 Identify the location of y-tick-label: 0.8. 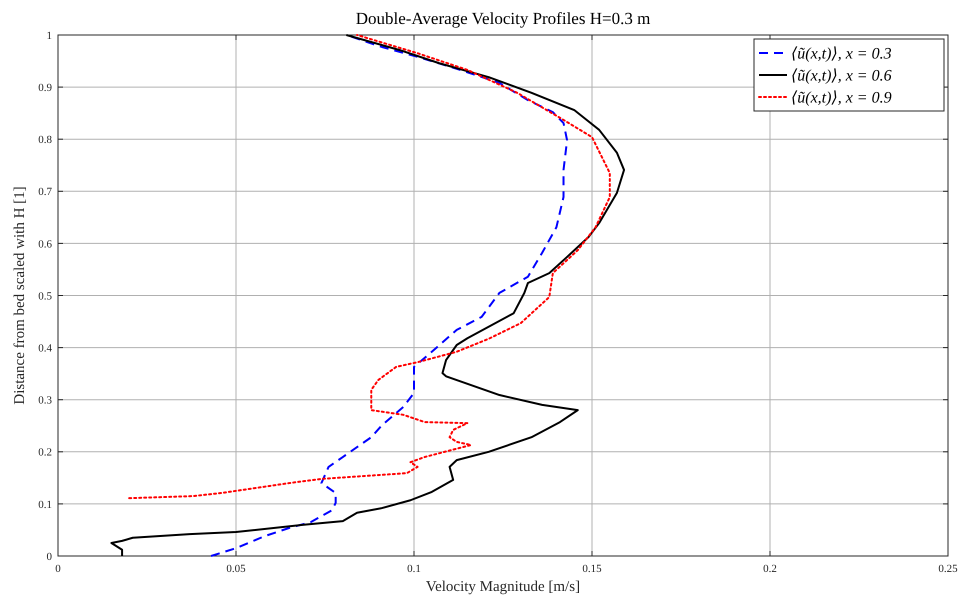
(45, 140).